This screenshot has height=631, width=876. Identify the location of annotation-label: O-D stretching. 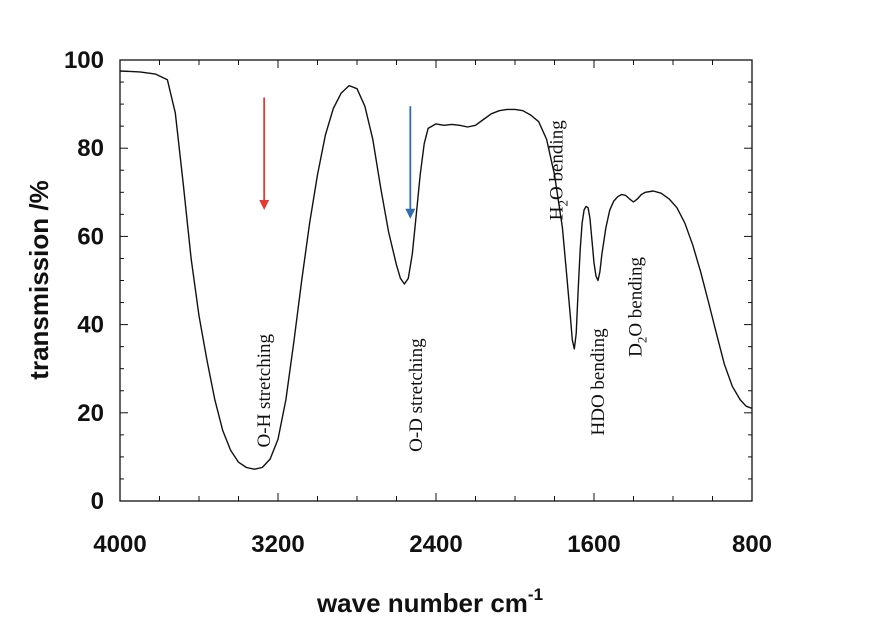
(416, 395).